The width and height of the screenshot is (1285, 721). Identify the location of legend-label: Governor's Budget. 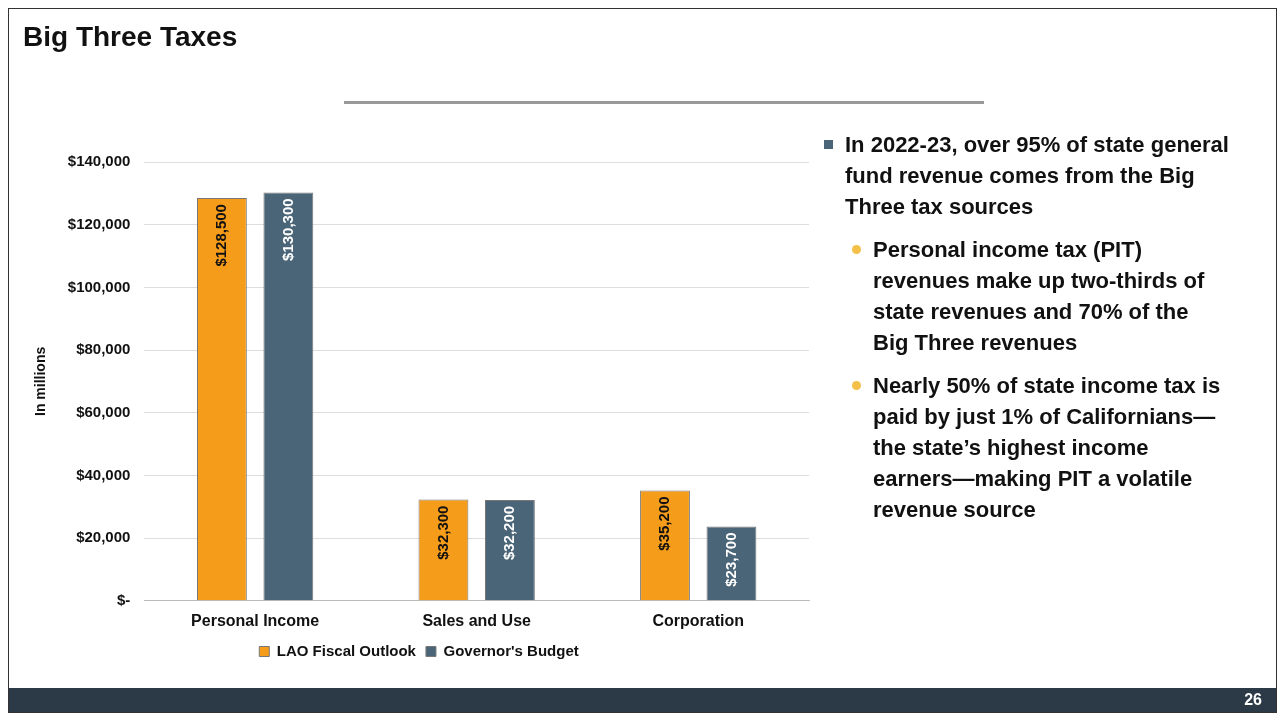
(511, 650).